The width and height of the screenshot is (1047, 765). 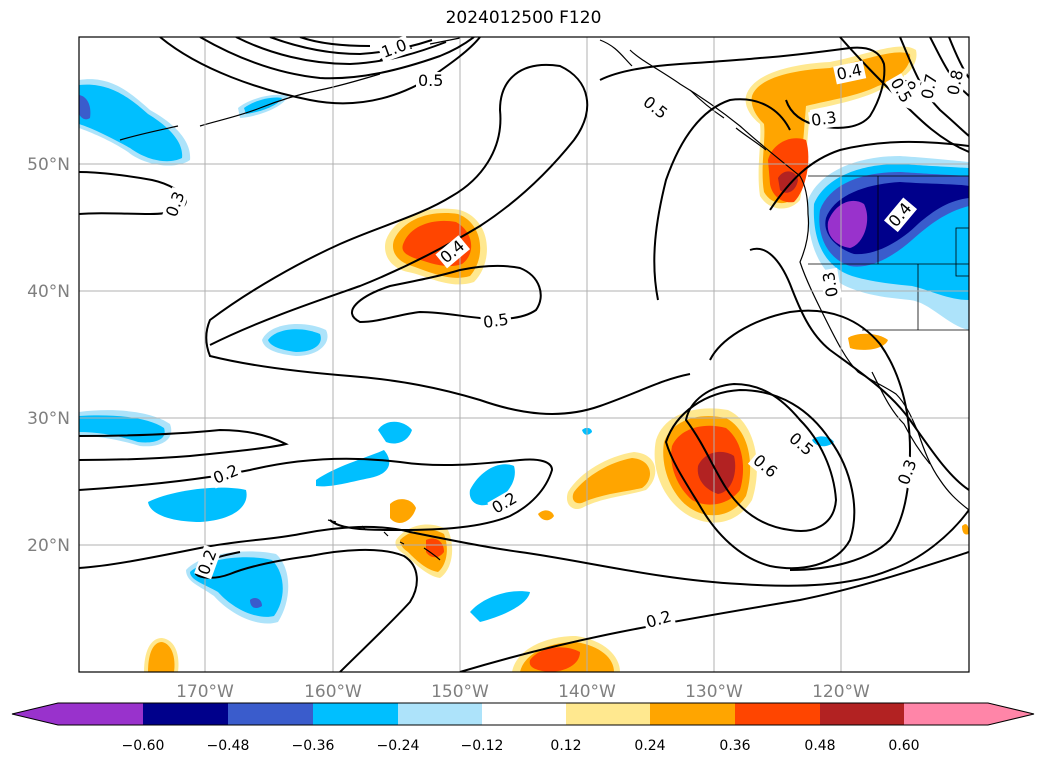 What do you see at coordinates (313, 746) in the screenshot?
I see `colorbar-tick-label: −0.36` at bounding box center [313, 746].